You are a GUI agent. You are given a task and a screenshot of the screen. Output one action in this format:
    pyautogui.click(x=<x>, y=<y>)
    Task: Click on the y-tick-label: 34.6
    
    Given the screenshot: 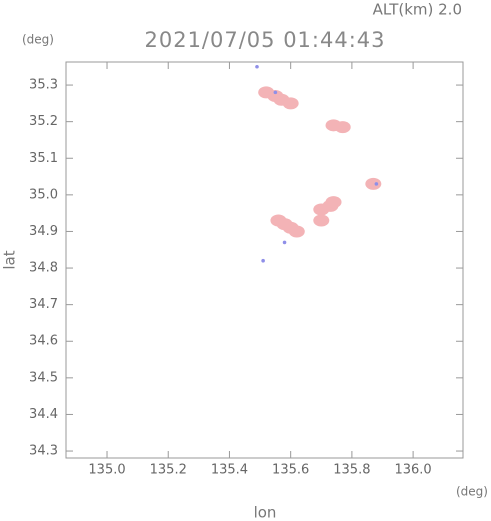 What is the action you would take?
    pyautogui.click(x=43, y=341)
    